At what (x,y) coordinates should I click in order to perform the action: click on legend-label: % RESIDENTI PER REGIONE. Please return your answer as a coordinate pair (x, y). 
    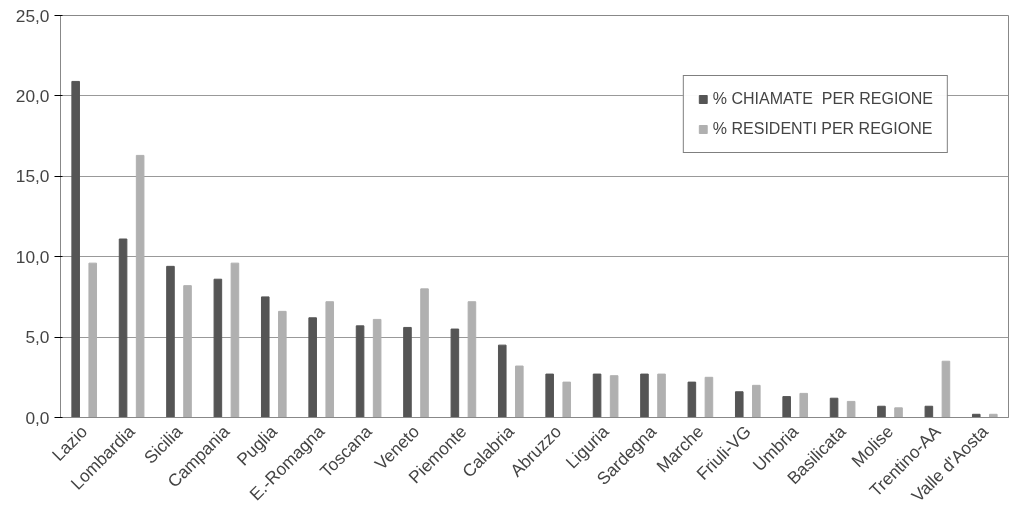
    Looking at the image, I should click on (822, 129).